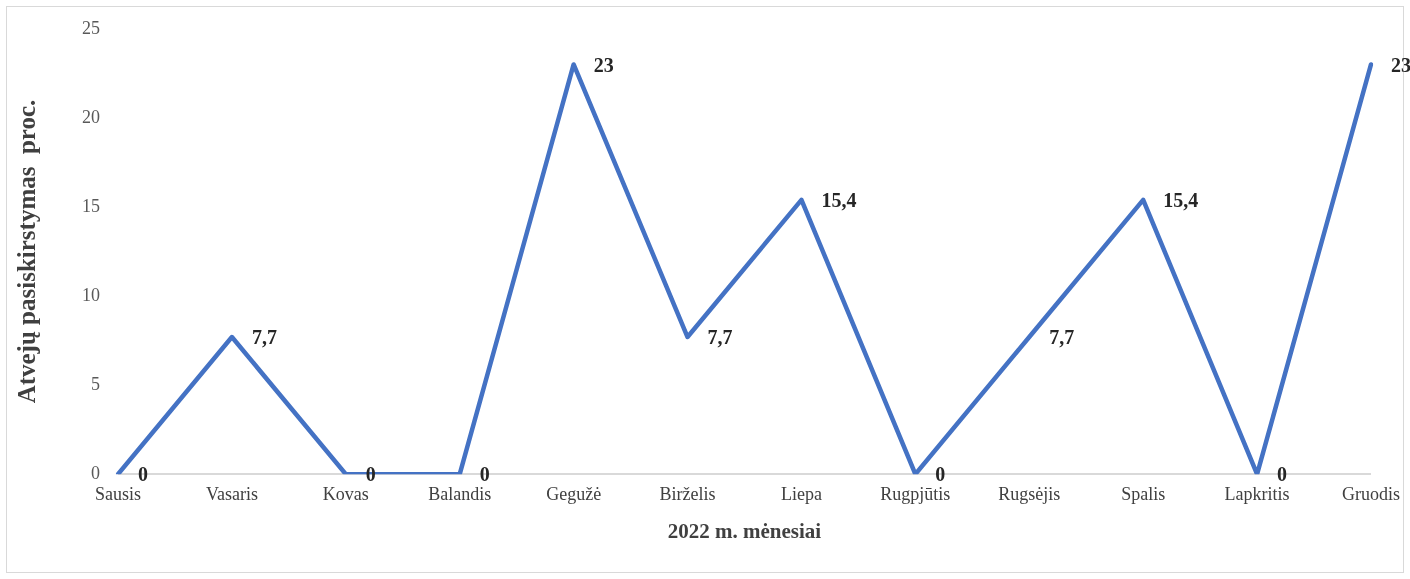  Describe the element at coordinates (801, 493) in the screenshot. I see `x-tick-label: Liepa` at that location.